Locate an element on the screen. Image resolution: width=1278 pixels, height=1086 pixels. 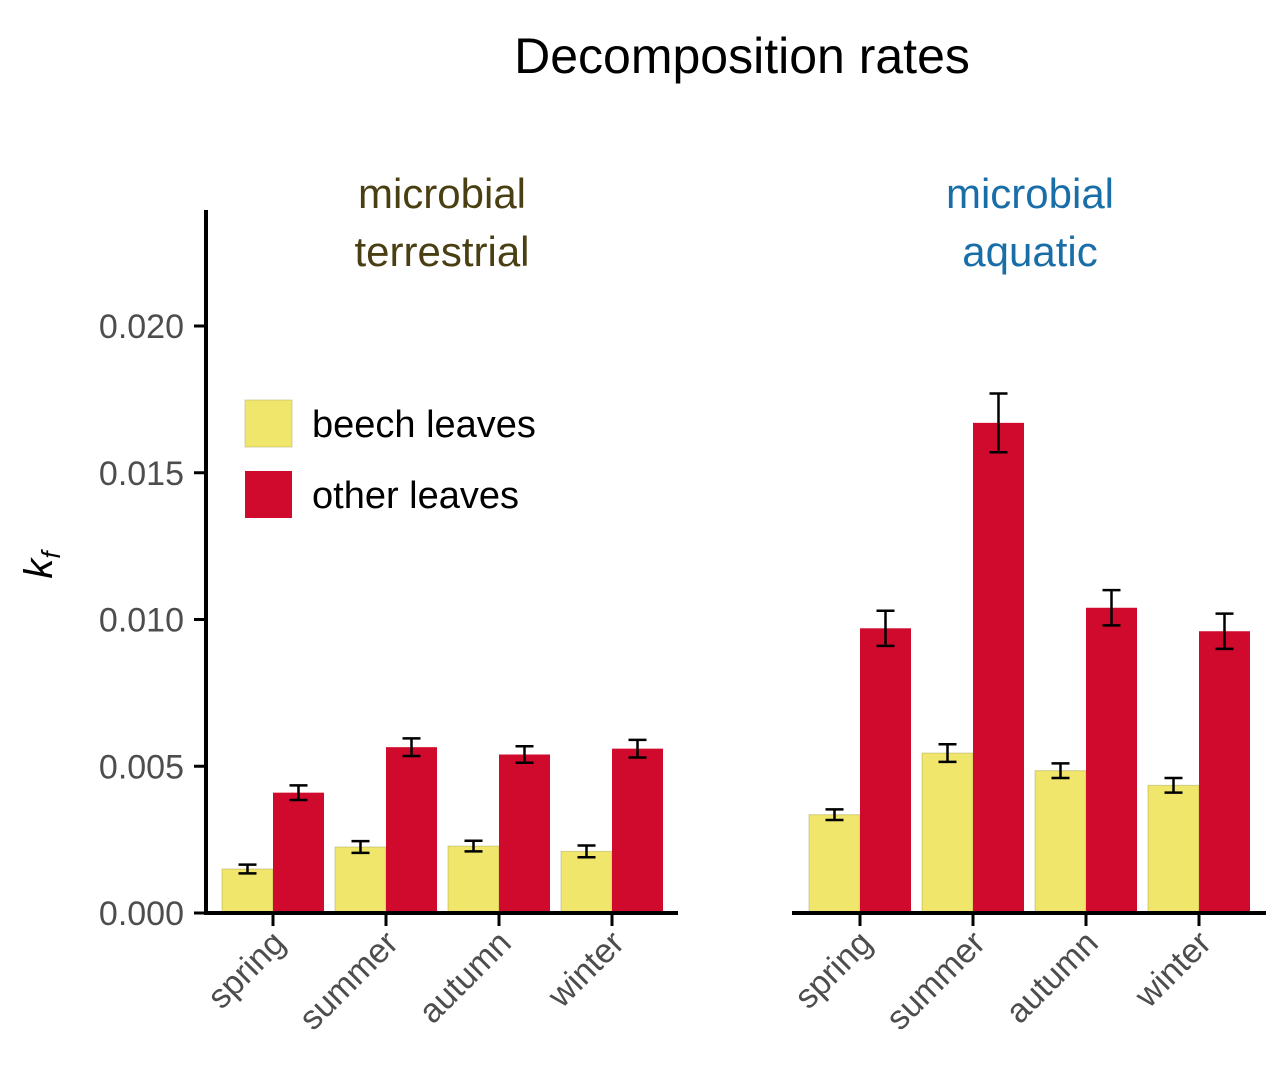
legend-label-other-leaves: other leaves is located at coordinates (415, 496).